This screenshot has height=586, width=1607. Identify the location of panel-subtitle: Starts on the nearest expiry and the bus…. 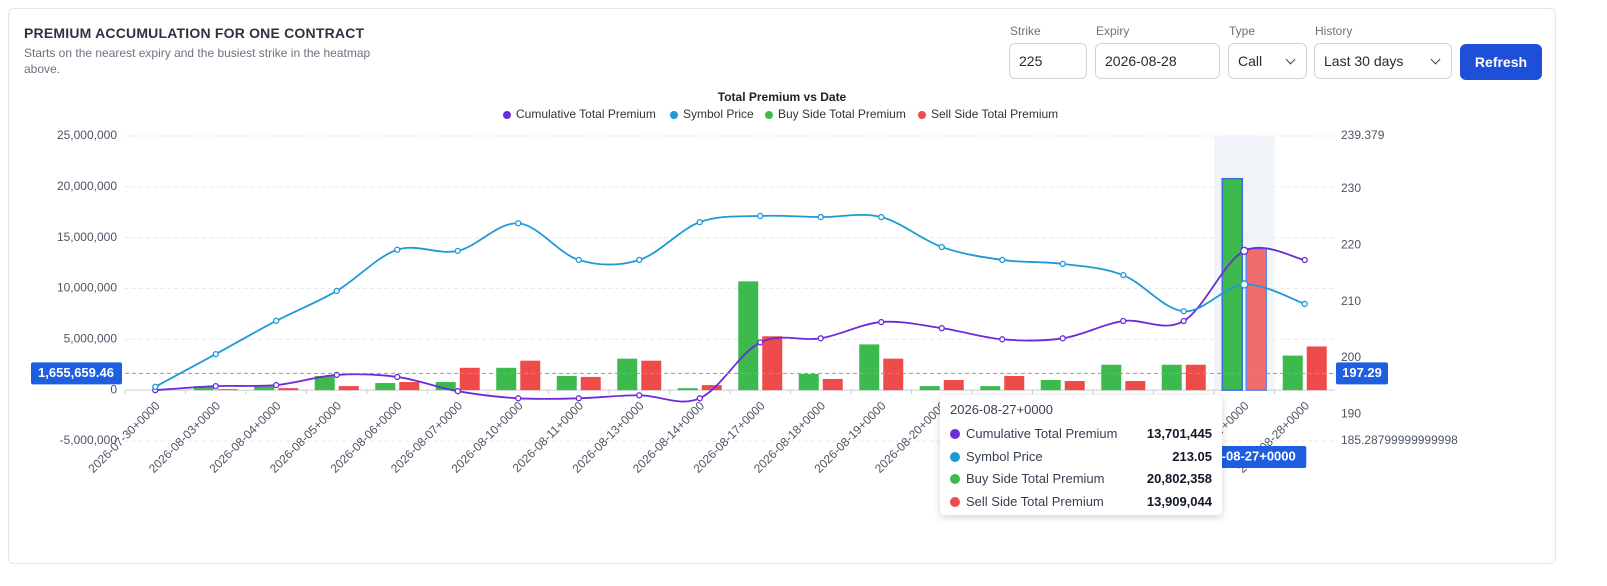
(197, 61).